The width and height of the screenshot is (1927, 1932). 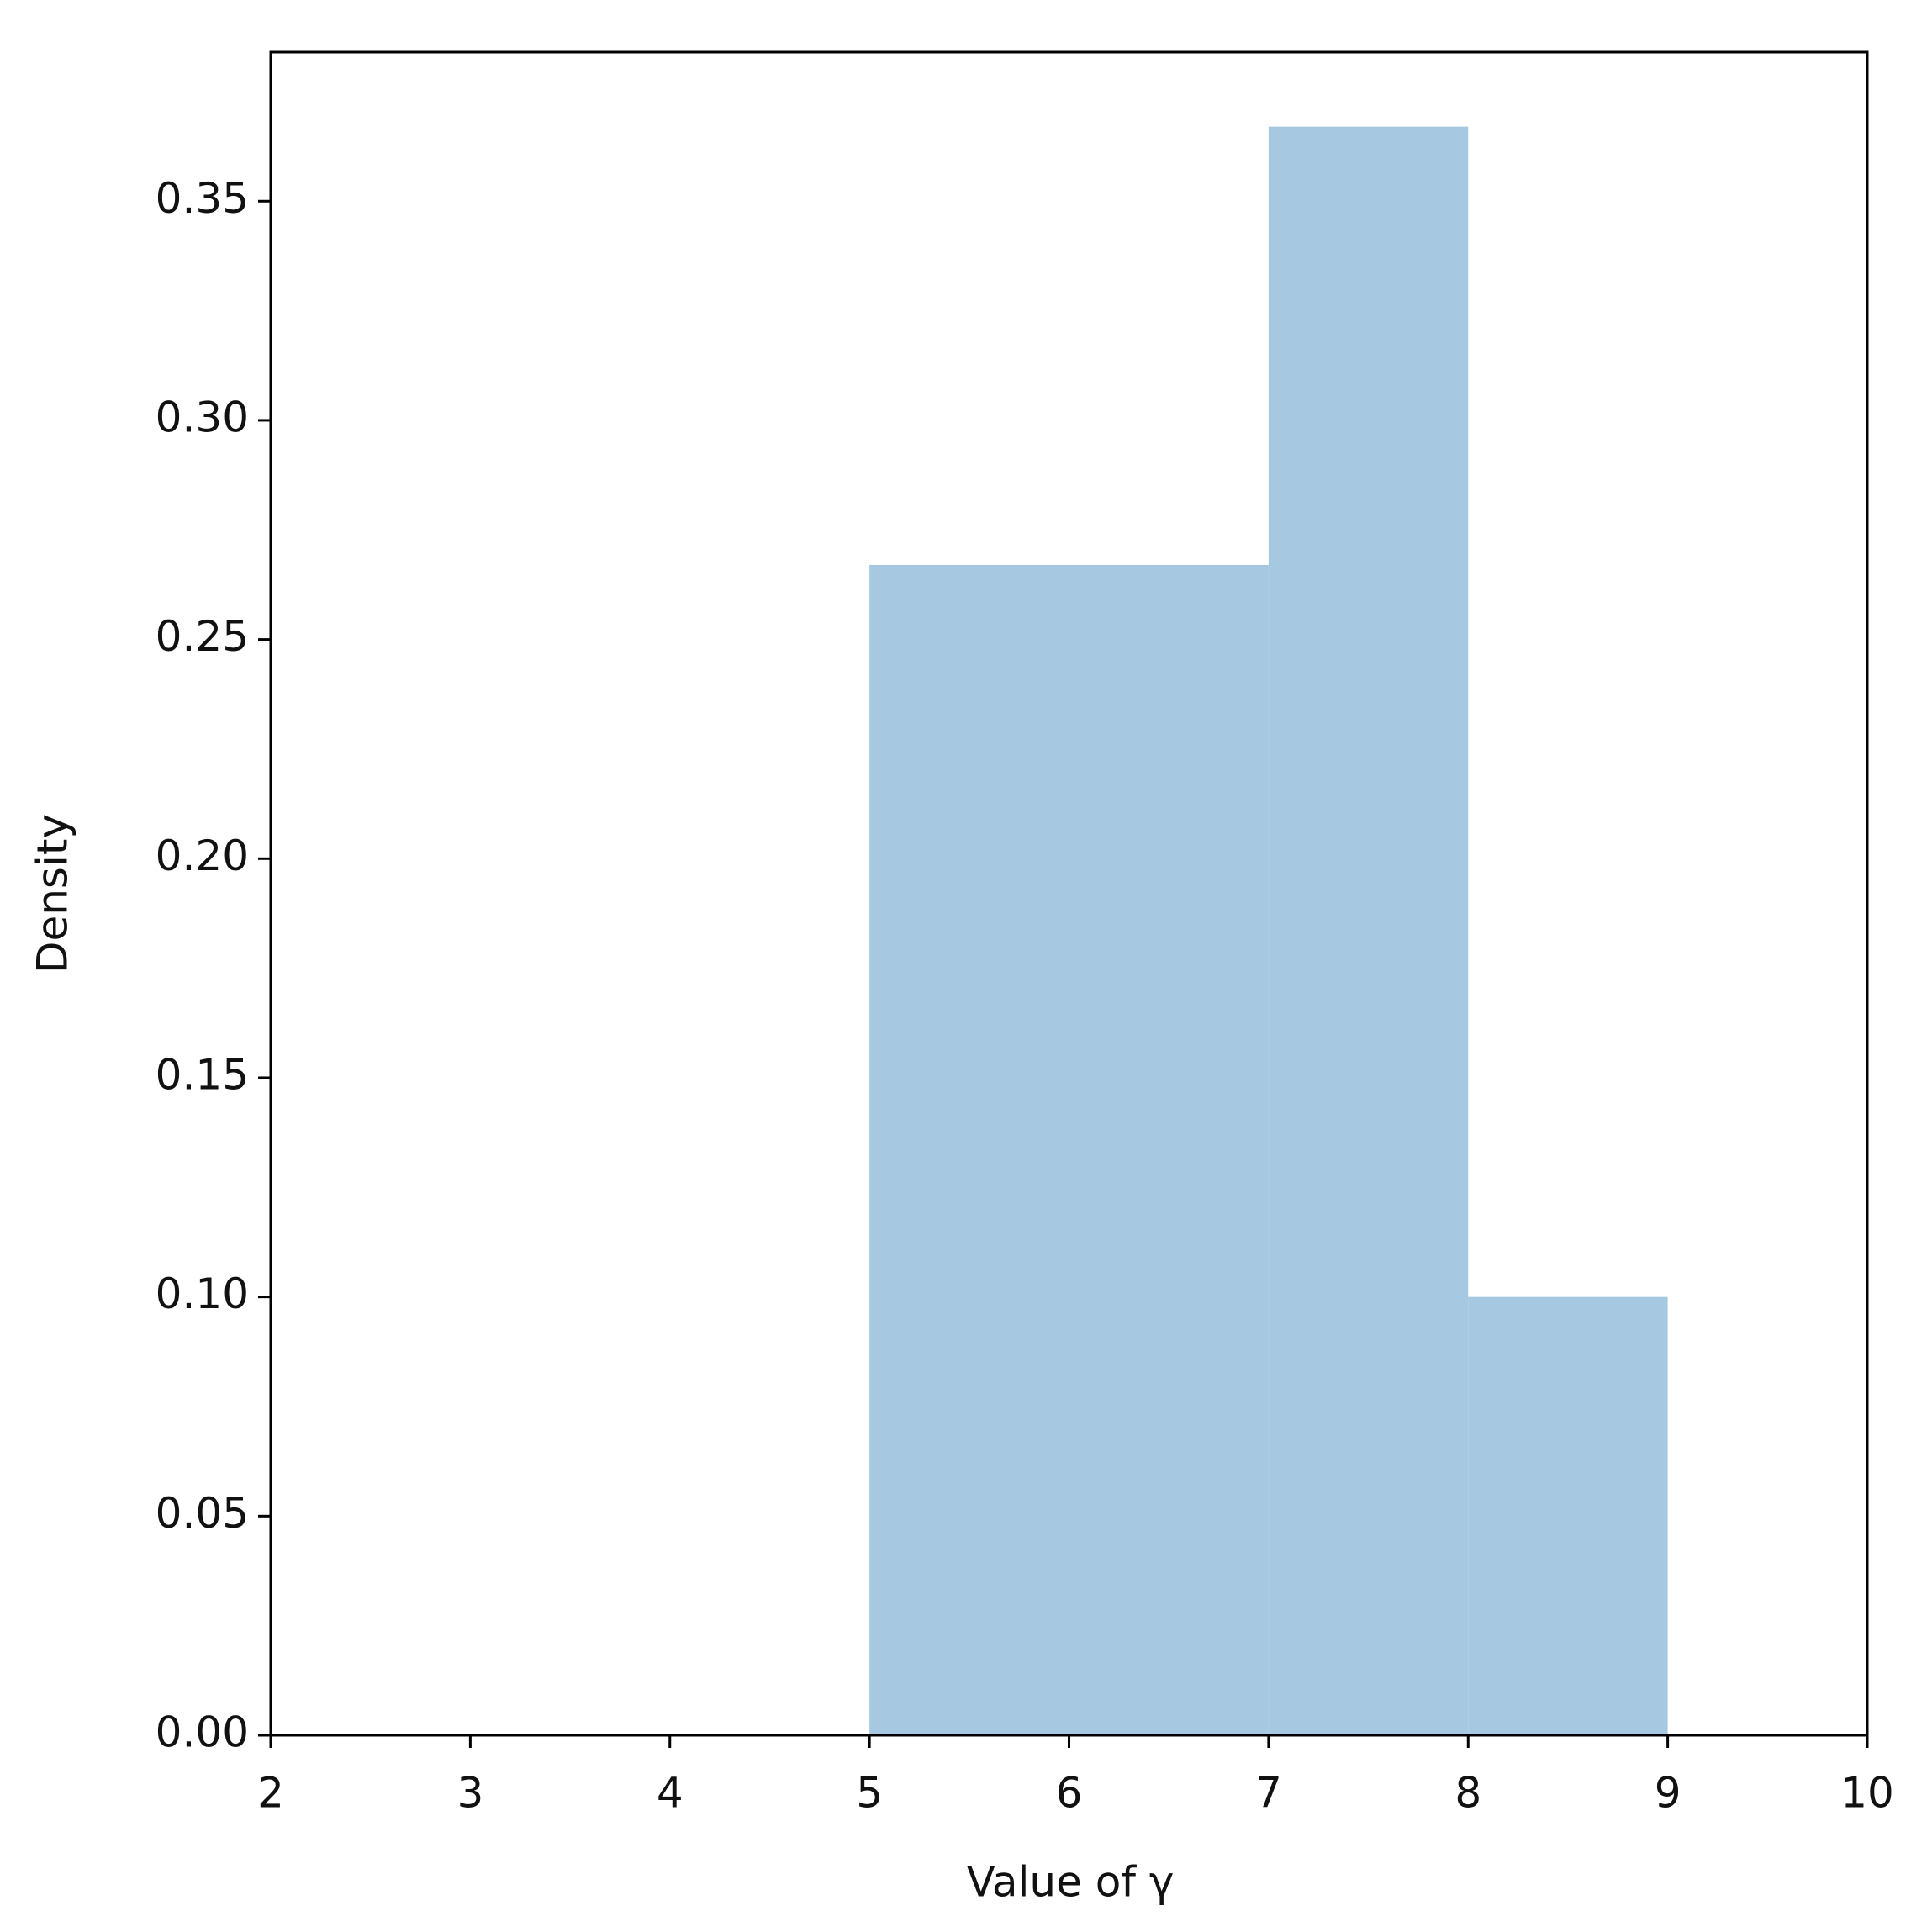 What do you see at coordinates (203, 855) in the screenshot?
I see `y-tick-label: 0.20` at bounding box center [203, 855].